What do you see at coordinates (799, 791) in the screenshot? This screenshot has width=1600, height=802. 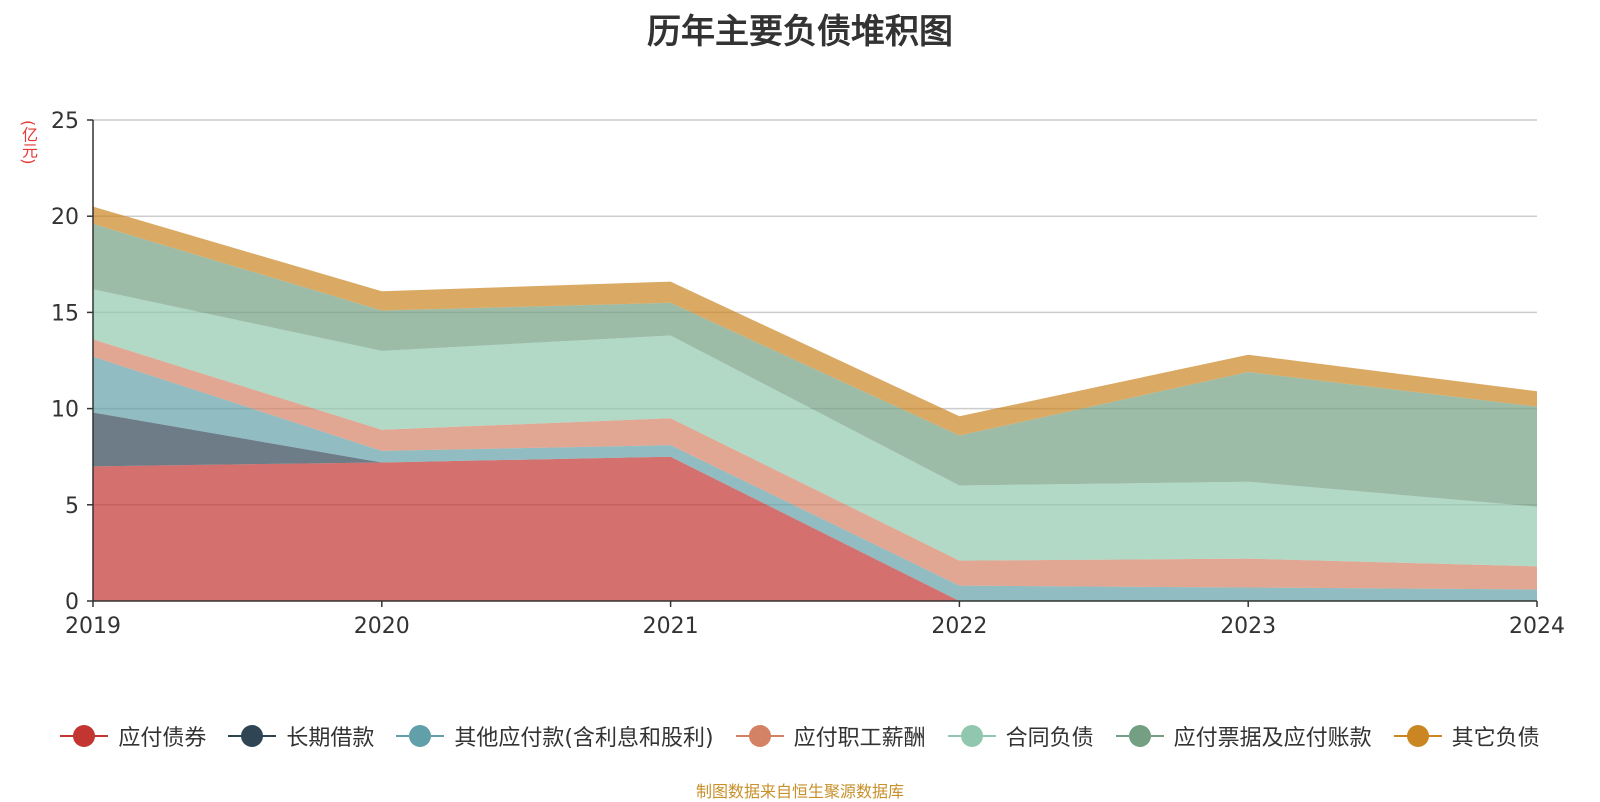 I see `source-note: 制图数据来自恒生聚源数据库` at bounding box center [799, 791].